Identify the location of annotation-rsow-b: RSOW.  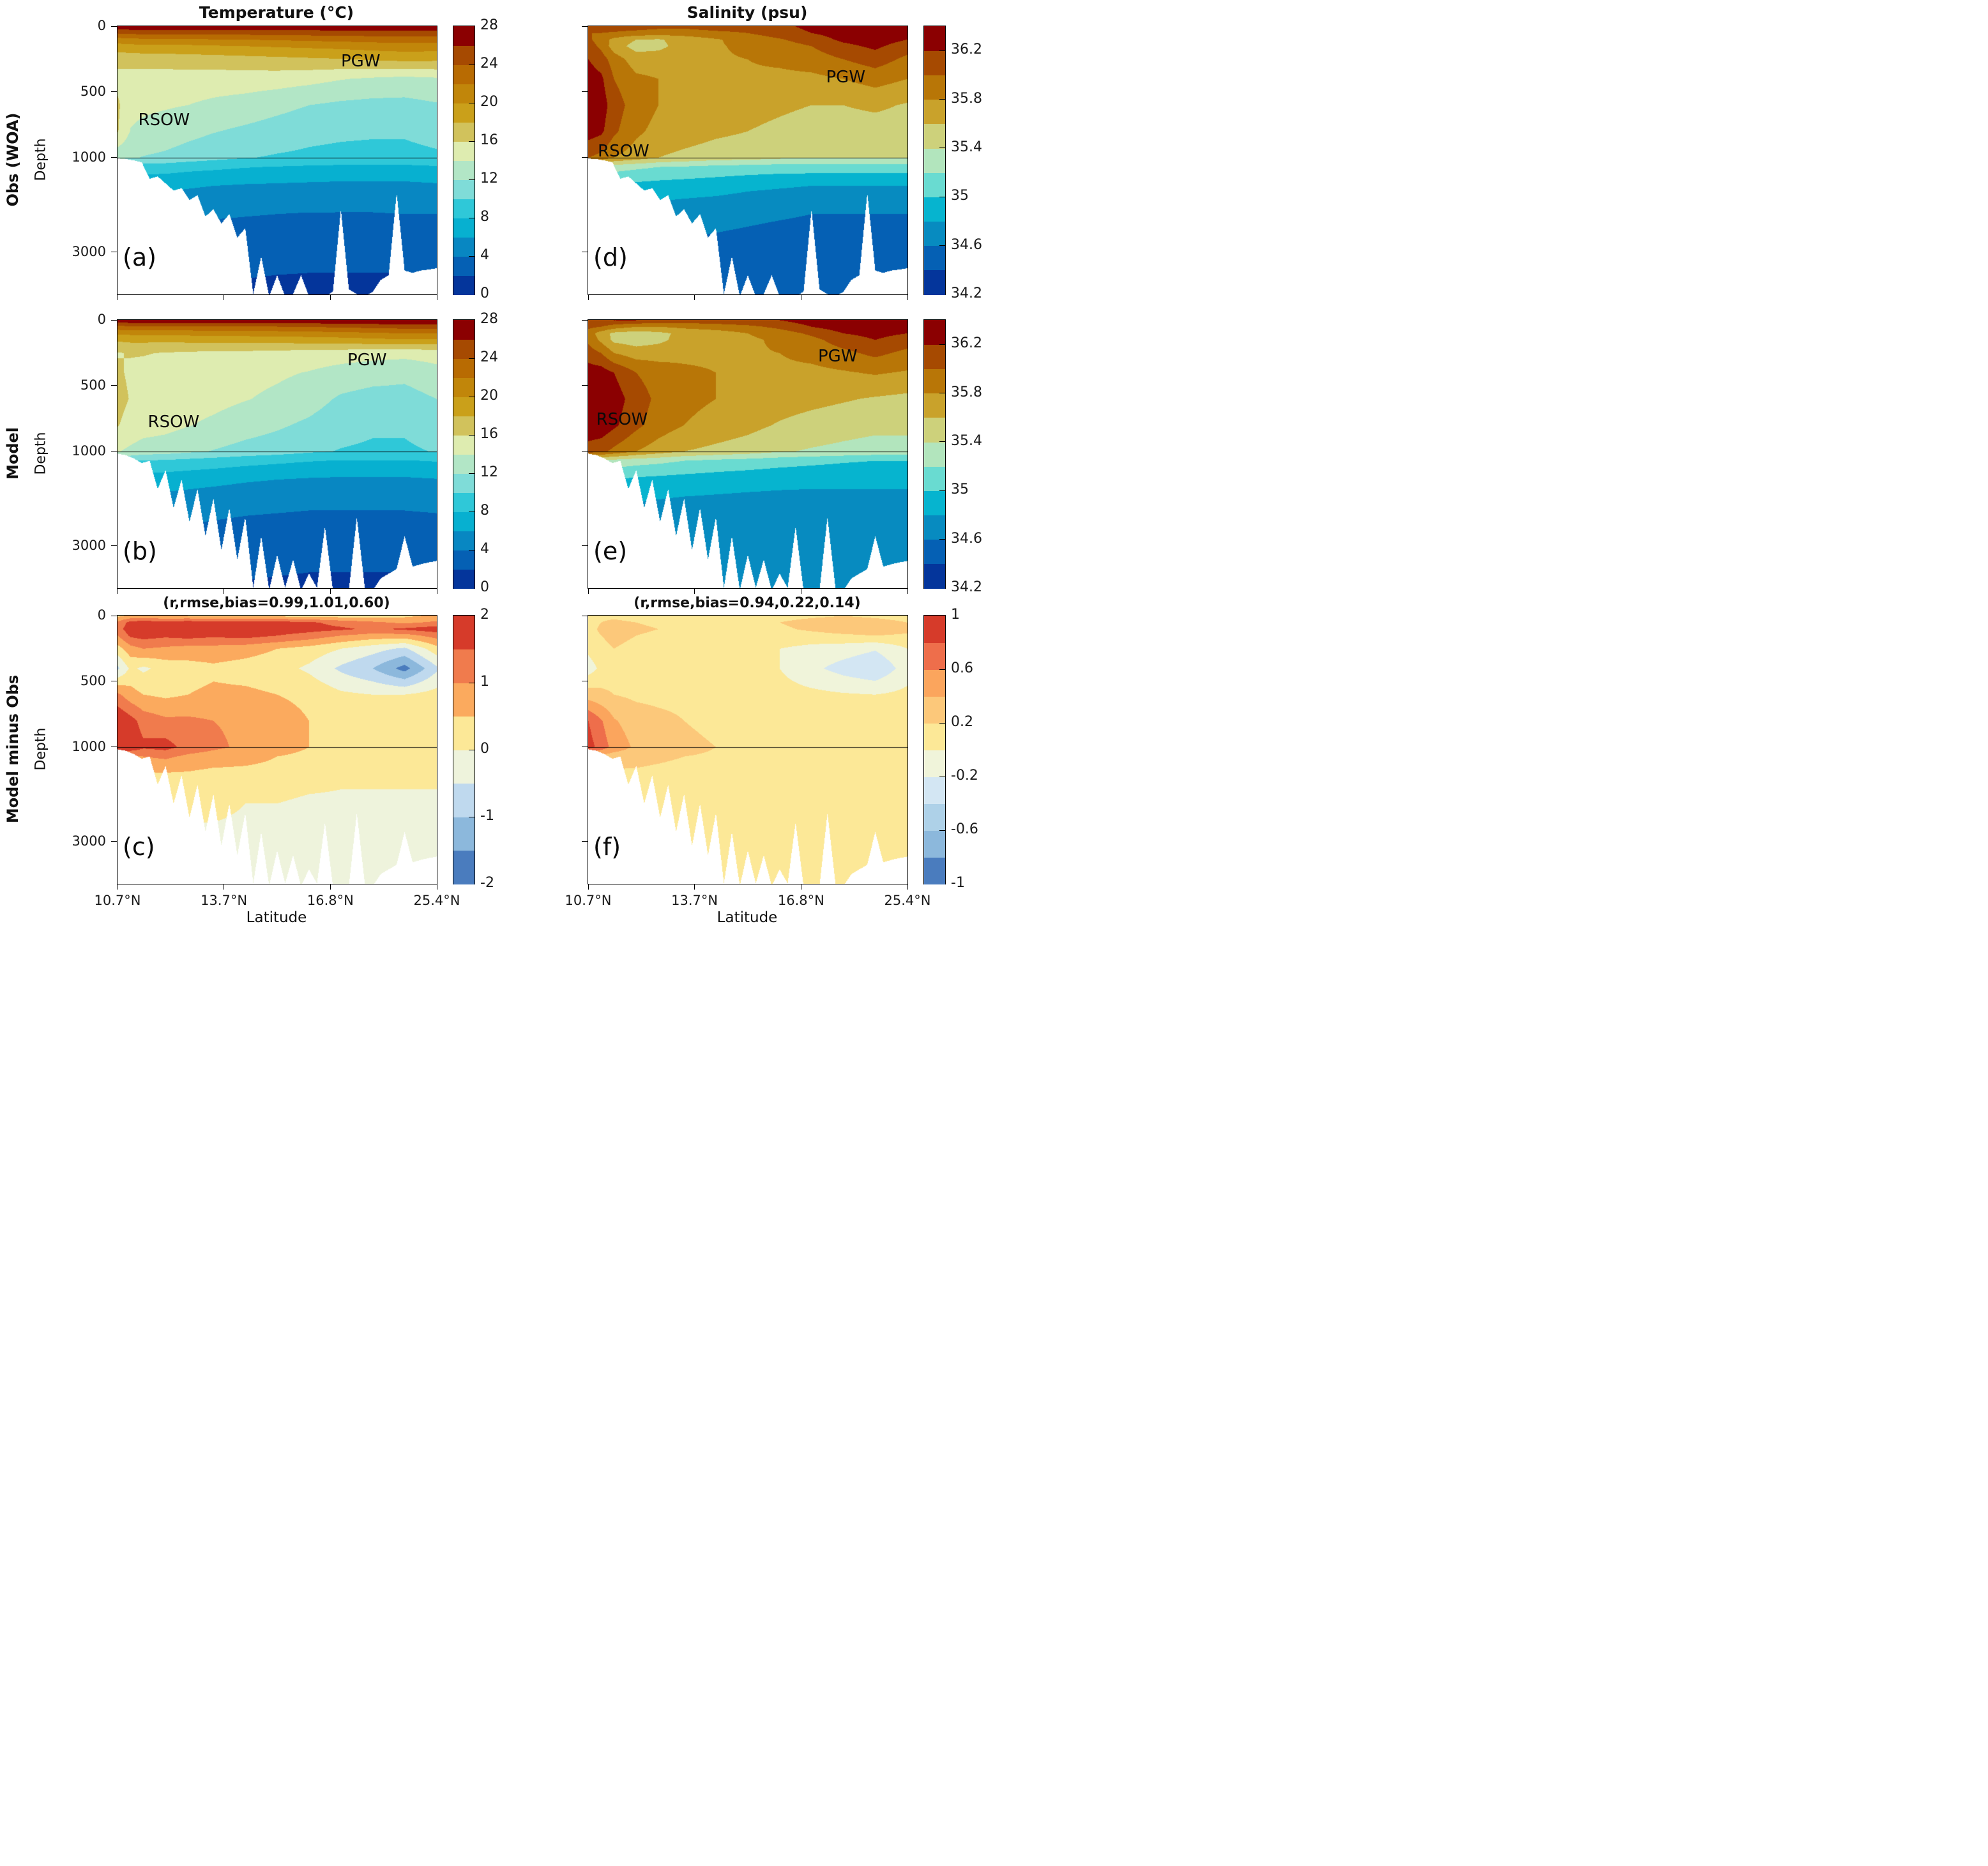
(174, 422).